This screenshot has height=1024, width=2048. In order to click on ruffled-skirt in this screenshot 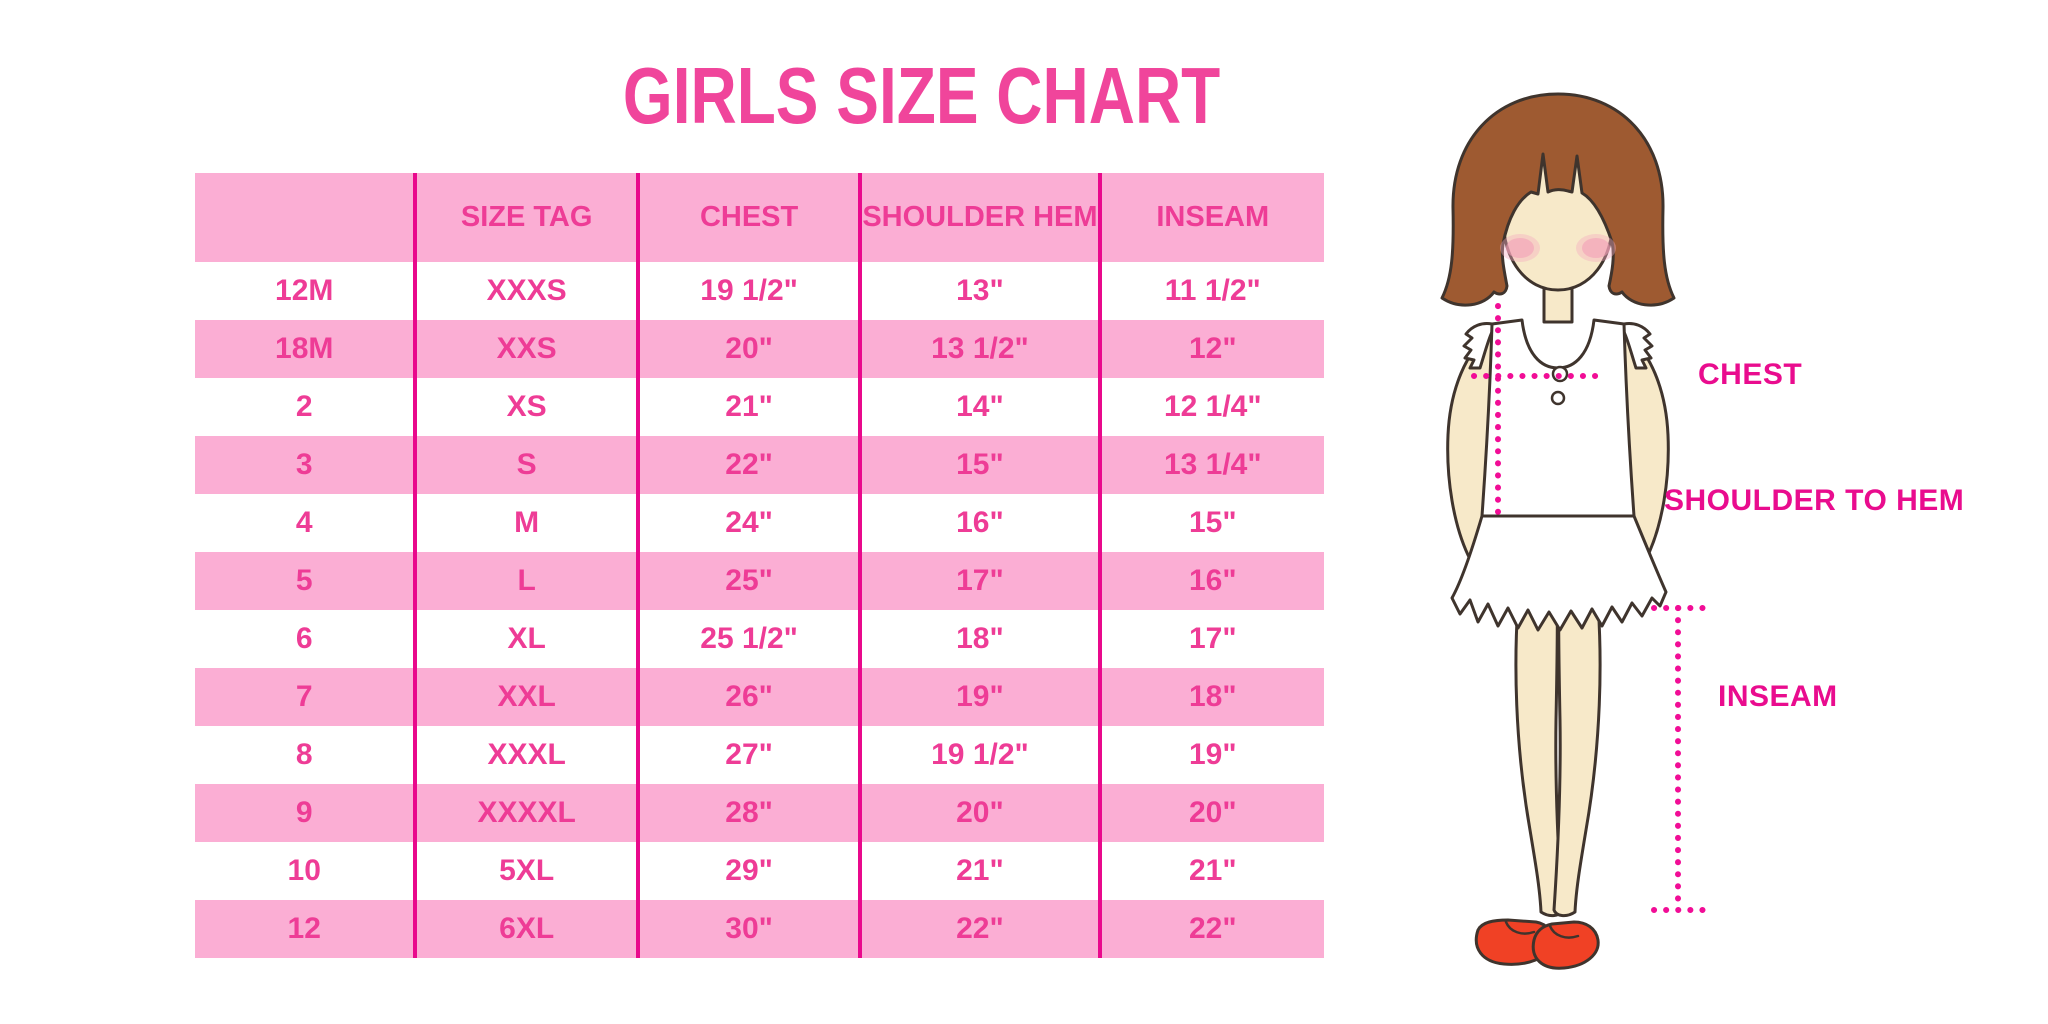, I will do `click(1559, 573)`.